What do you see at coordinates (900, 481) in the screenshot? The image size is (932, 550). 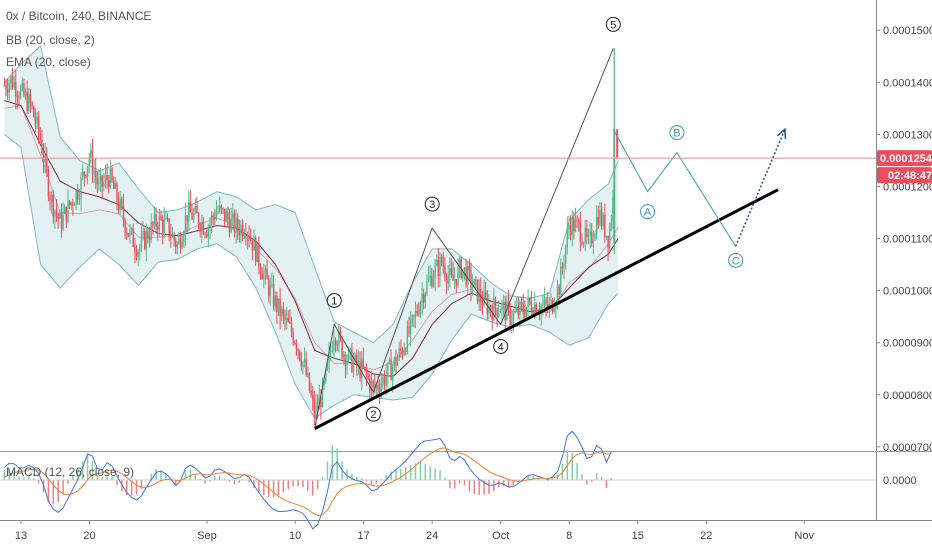 I see `macd-zero-label: 0.0000` at bounding box center [900, 481].